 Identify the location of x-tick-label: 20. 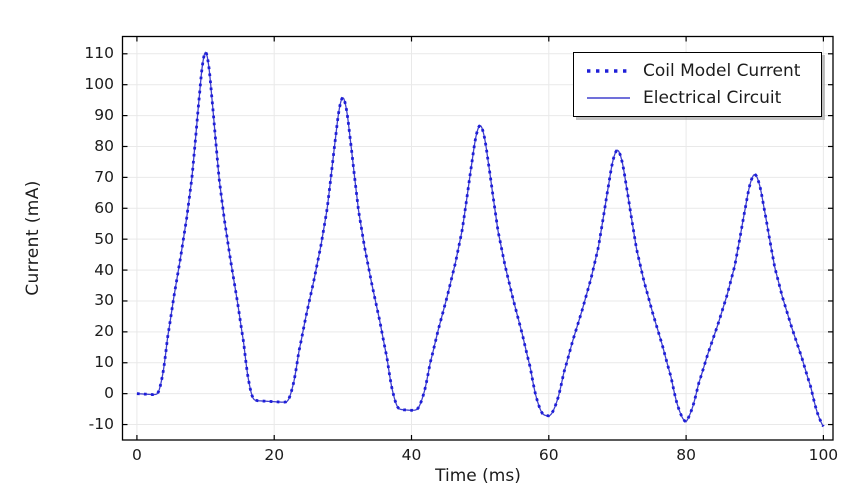
(274, 455).